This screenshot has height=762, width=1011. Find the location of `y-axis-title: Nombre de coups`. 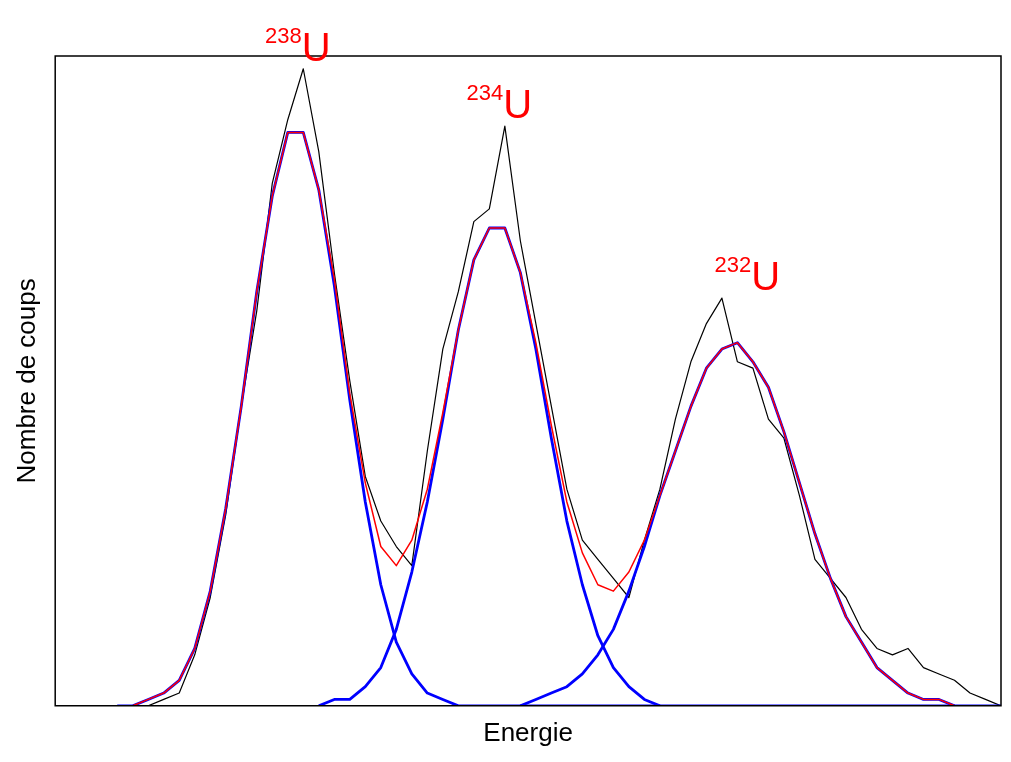

y-axis-title: Nombre de coups is located at coordinates (25, 381).